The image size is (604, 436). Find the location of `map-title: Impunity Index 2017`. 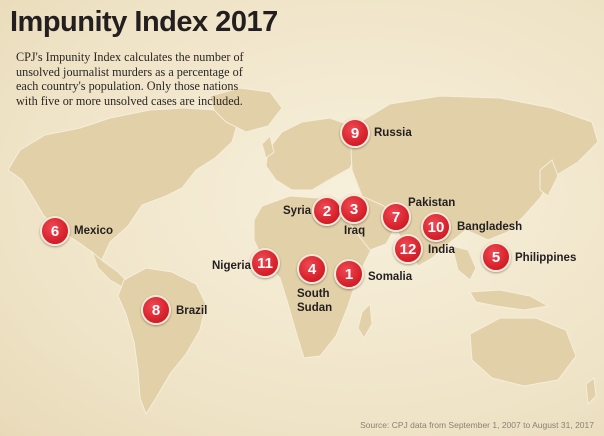

map-title: Impunity Index 2017 is located at coordinates (144, 22).